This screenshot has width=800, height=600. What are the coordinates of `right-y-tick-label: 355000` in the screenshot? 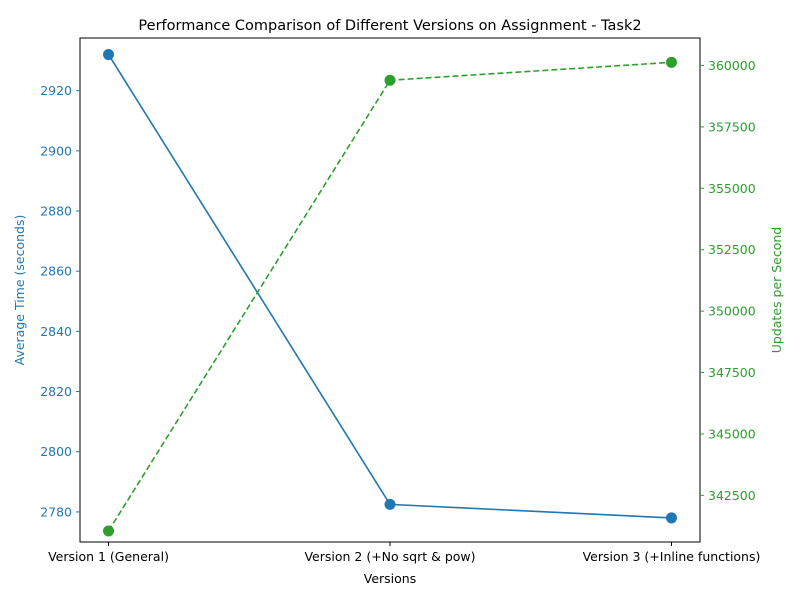 It's located at (732, 188).